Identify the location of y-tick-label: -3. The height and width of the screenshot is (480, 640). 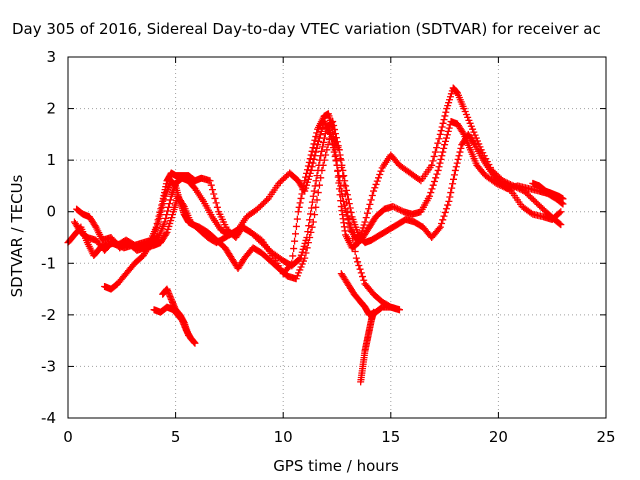
(48, 366).